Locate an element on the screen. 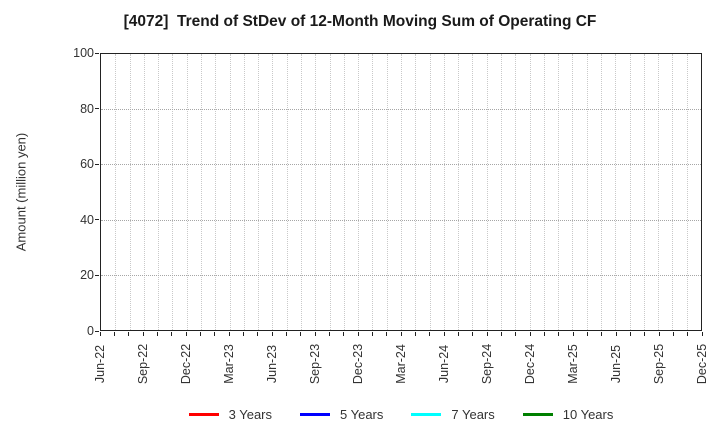 This screenshot has width=720, height=440. x-tick-label: Sep-23 is located at coordinates (315, 364).